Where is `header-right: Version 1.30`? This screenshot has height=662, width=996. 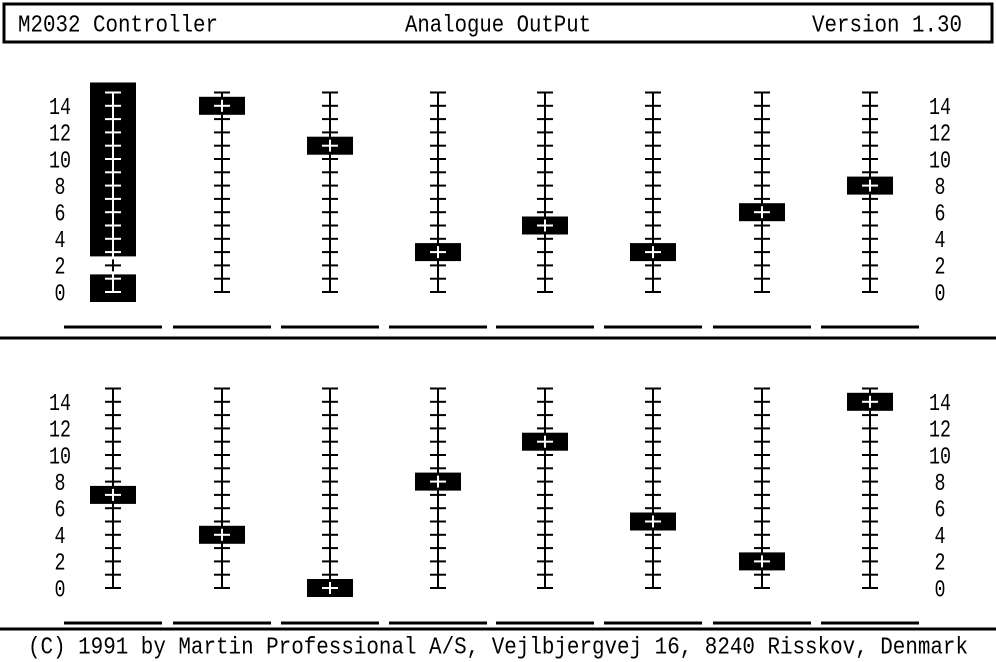 header-right: Version 1.30 is located at coordinates (887, 25).